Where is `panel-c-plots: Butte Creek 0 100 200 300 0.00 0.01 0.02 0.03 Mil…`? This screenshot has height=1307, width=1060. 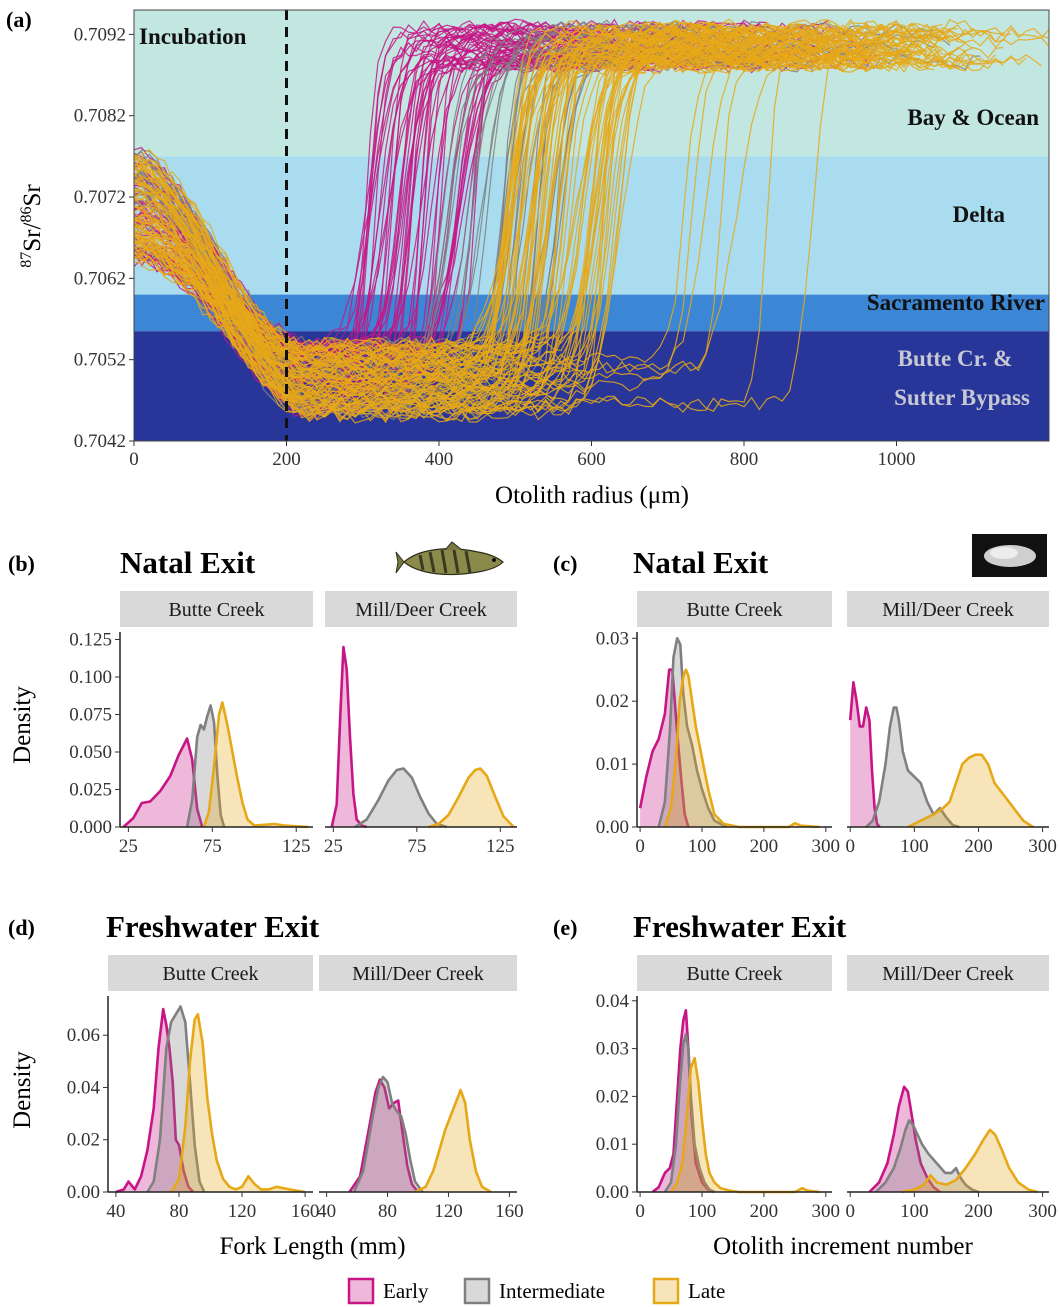
panel-c-plots: Butte Creek 0 100 200 300 0.00 0.01 0.02 0.03 Mil… is located at coordinates (826, 724).